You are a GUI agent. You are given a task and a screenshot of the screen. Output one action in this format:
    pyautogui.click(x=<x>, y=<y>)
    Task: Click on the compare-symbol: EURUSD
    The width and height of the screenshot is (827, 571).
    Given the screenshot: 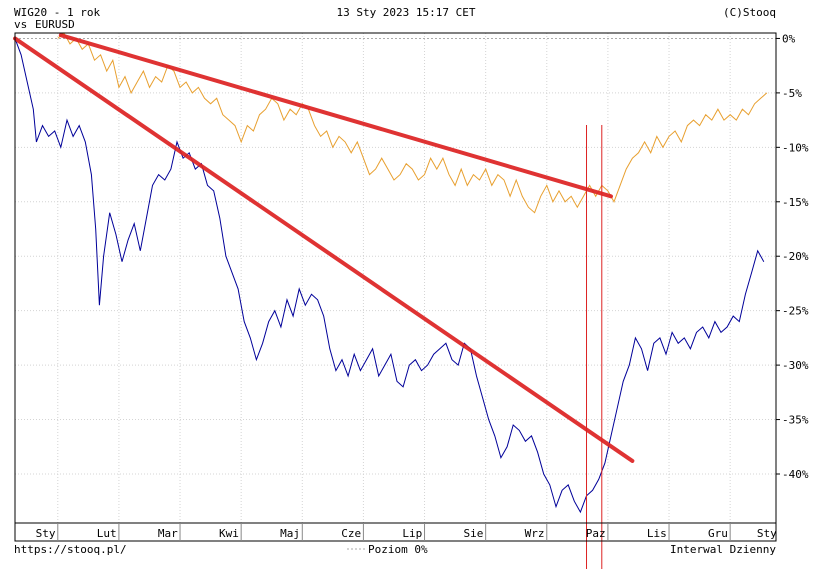 What is the action you would take?
    pyautogui.click(x=55, y=24)
    